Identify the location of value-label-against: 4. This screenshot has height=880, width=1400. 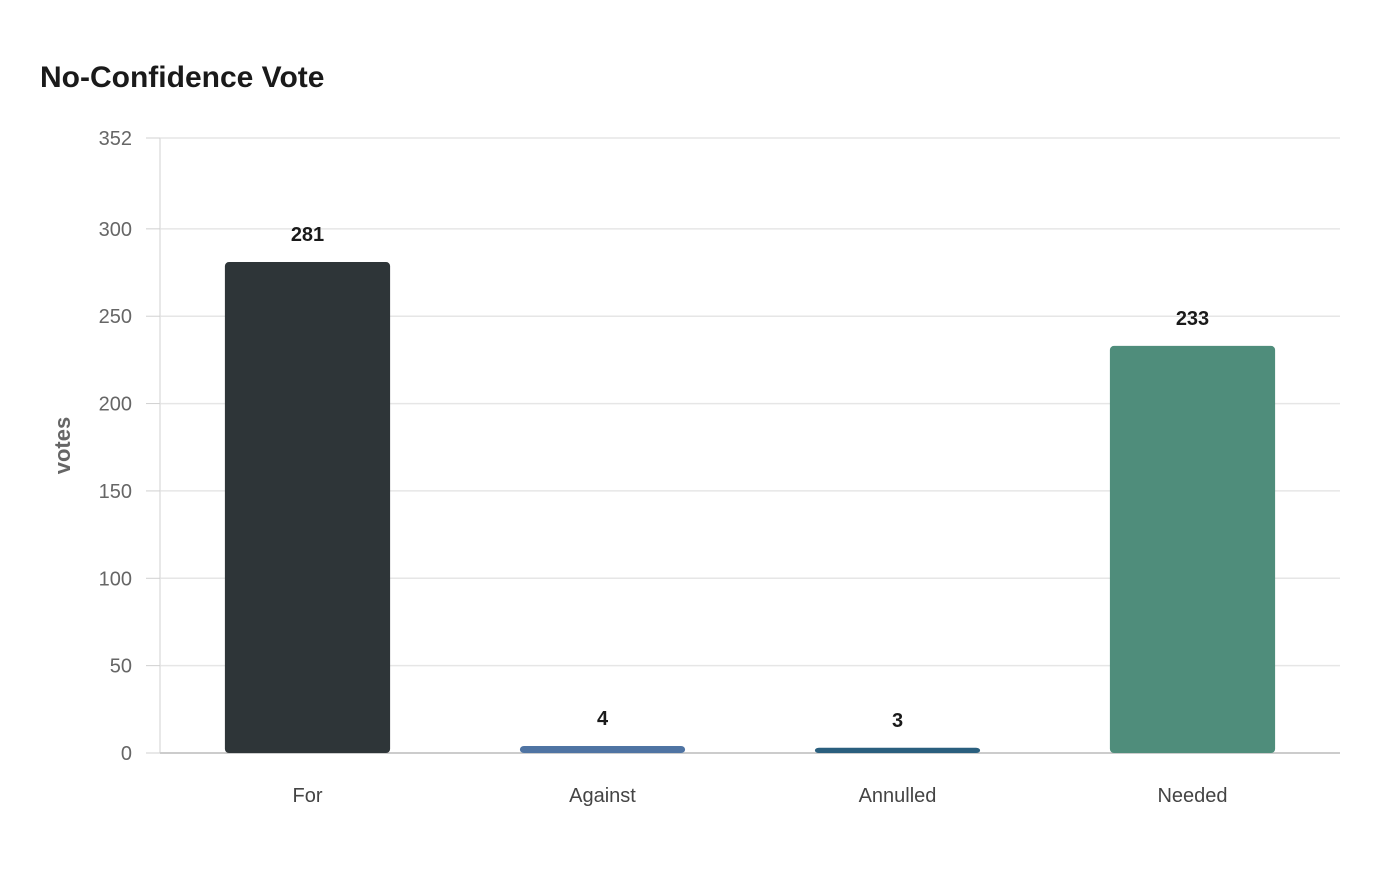
(603, 719).